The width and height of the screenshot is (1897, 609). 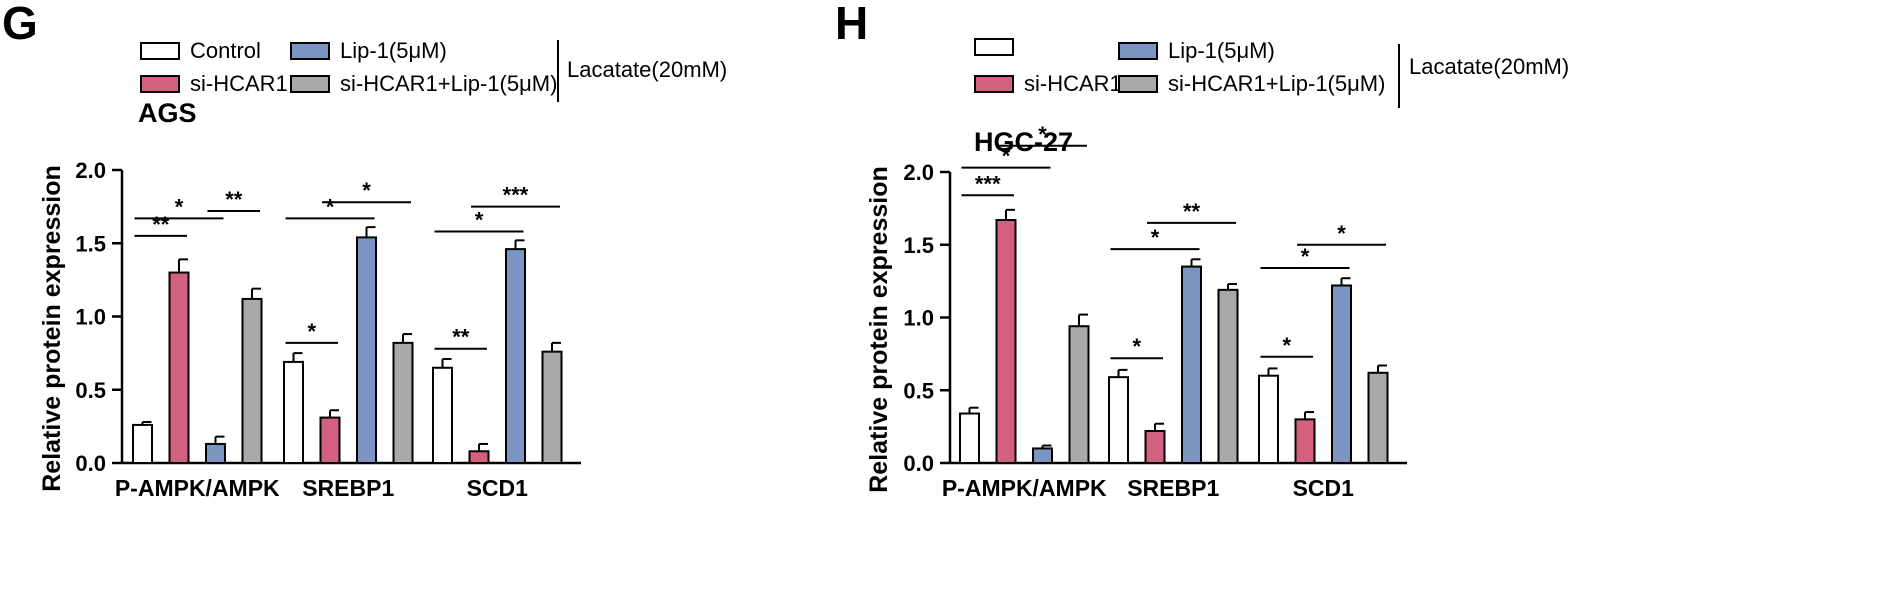 I want to click on panel-label-h: H, so click(x=852, y=24).